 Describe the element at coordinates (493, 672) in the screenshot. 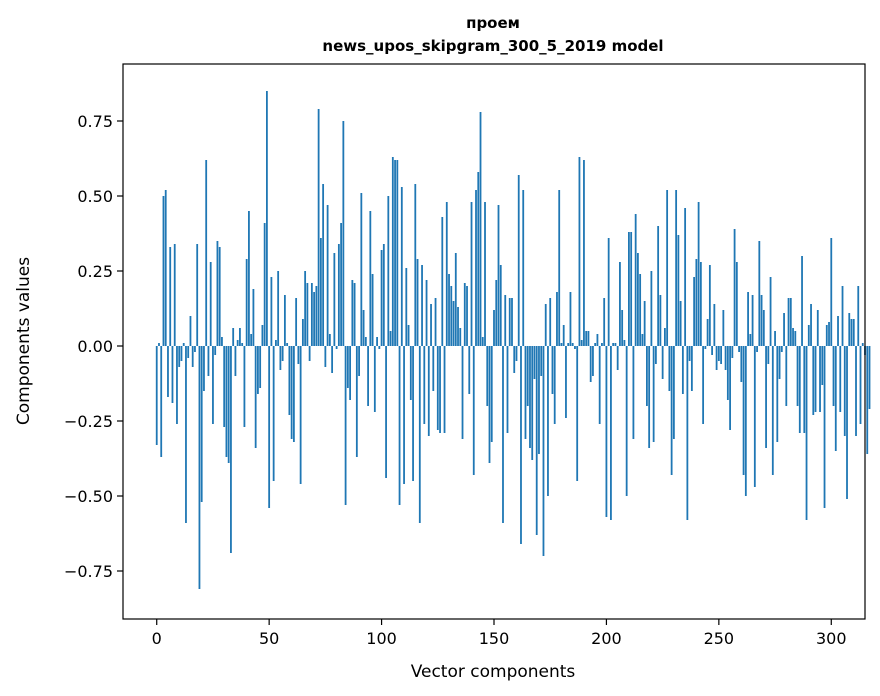

I see `x-axis-label: Vector components` at that location.